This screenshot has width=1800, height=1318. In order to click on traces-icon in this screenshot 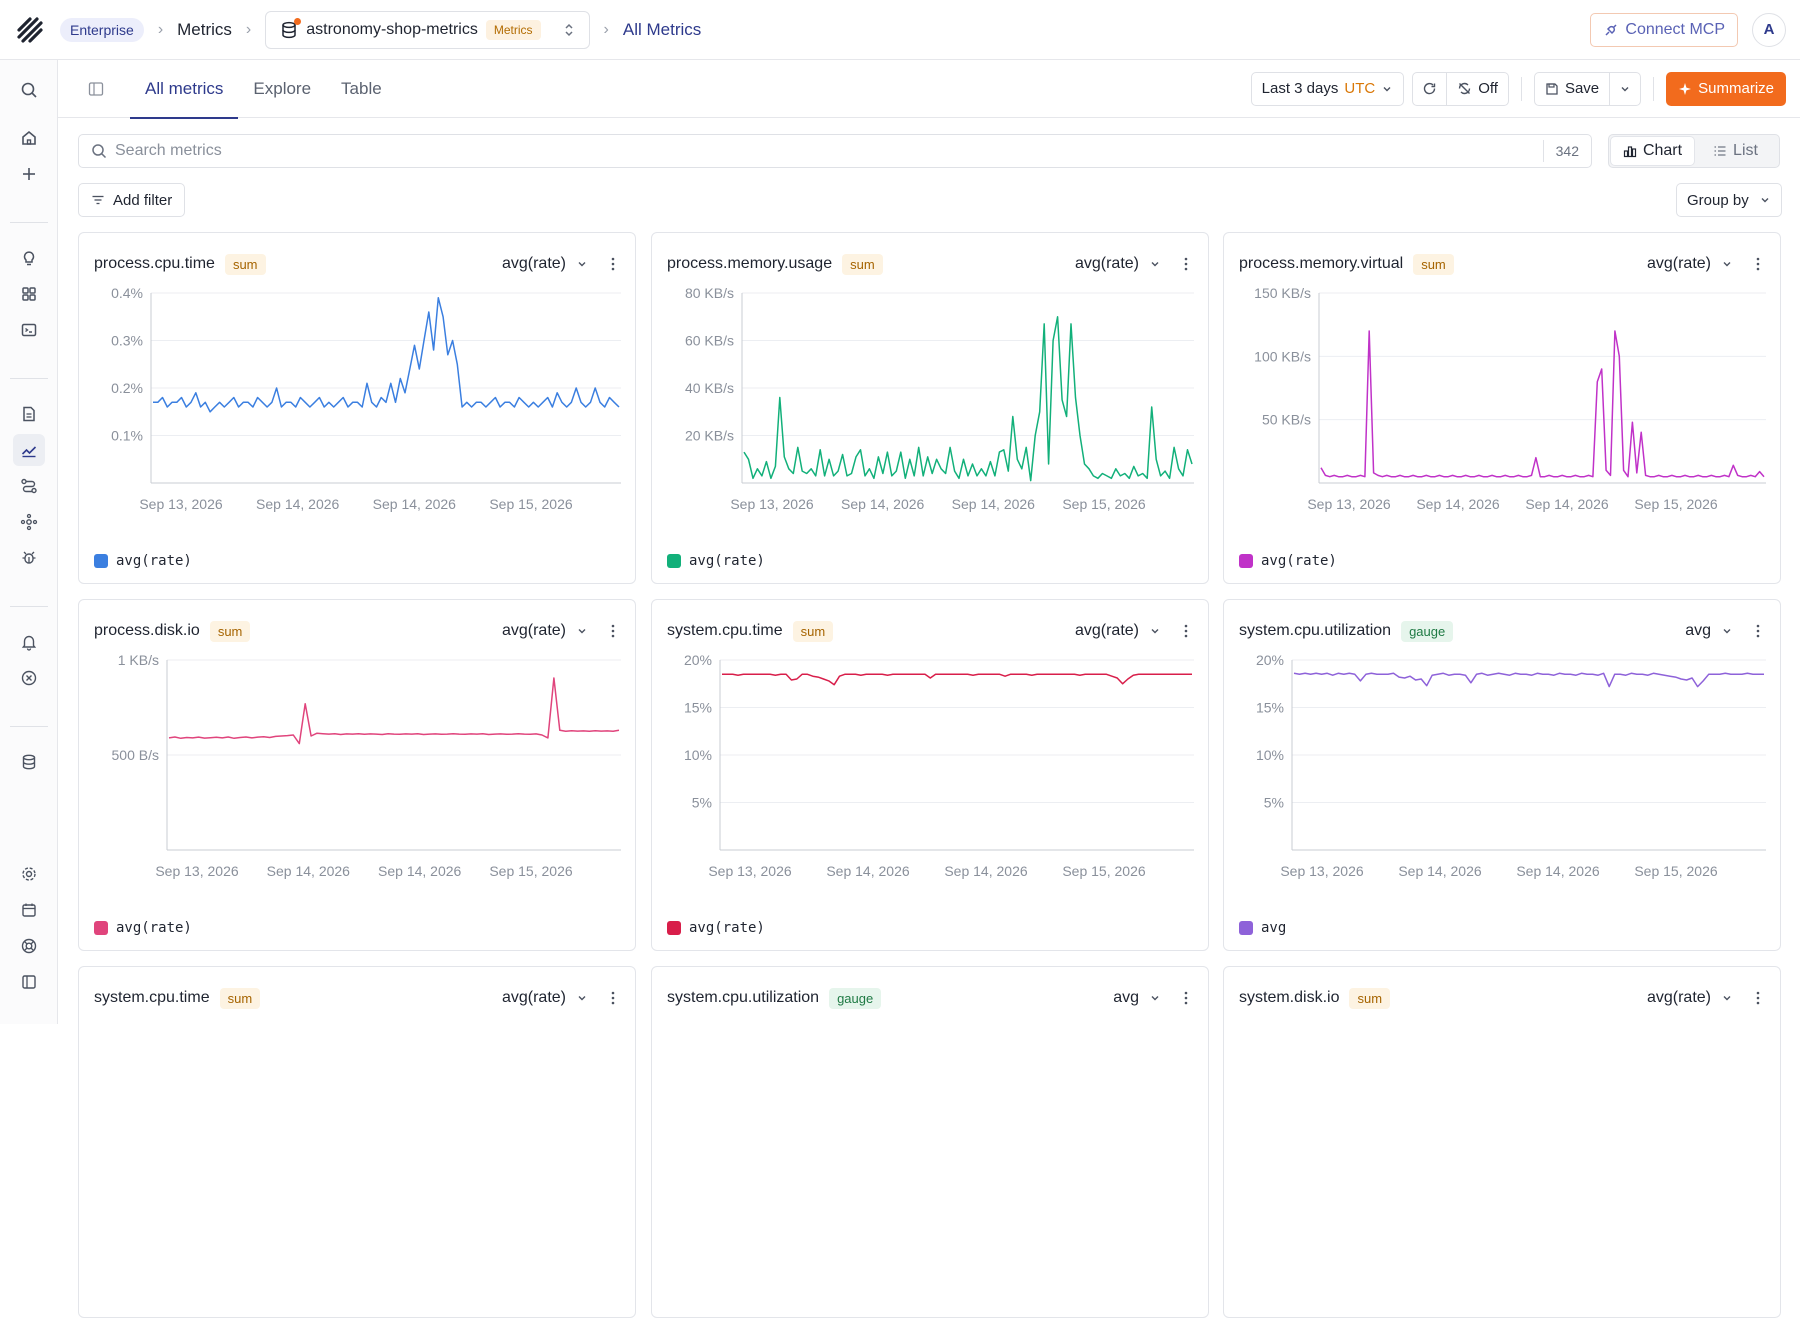, I will do `click(29, 486)`.